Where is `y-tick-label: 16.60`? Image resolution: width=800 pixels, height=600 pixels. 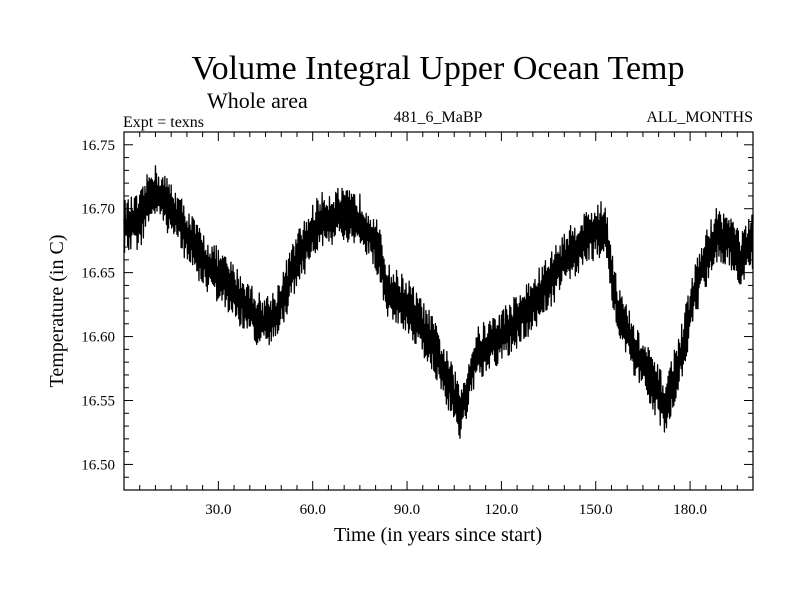 y-tick-label: 16.60 is located at coordinates (98, 338).